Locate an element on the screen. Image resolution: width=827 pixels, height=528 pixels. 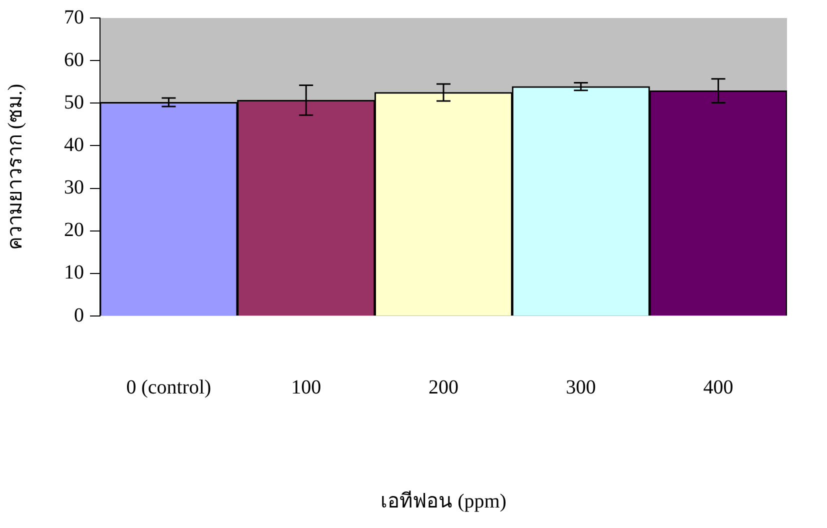
x-axis-title: เอทีฟอน (ppm) is located at coordinates (443, 501).